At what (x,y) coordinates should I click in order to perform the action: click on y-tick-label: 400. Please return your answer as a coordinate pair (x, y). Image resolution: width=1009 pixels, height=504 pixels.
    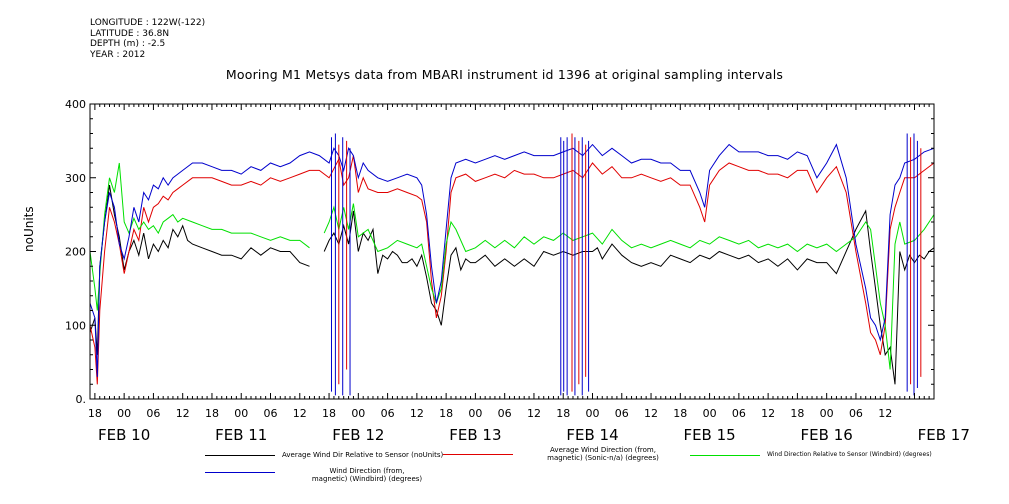
    Looking at the image, I should click on (75, 104).